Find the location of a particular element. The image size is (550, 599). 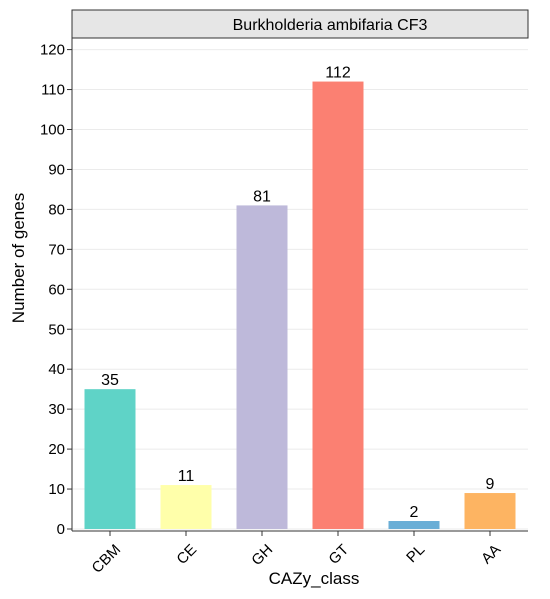

x-tick-label-gh: GH is located at coordinates (262, 555).